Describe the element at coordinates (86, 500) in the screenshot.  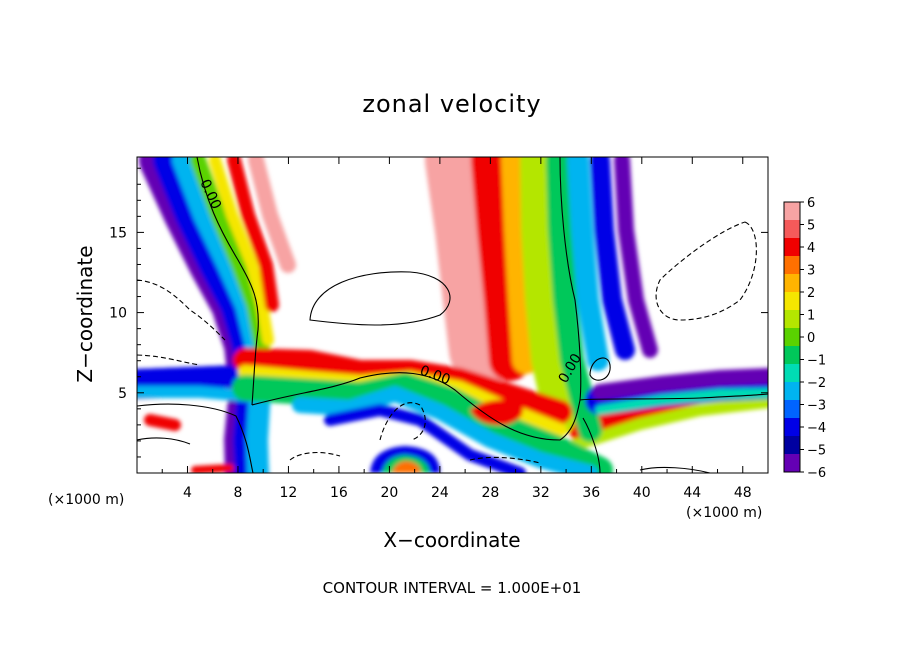
I see `y-unit-label: (×1000 m)` at that location.